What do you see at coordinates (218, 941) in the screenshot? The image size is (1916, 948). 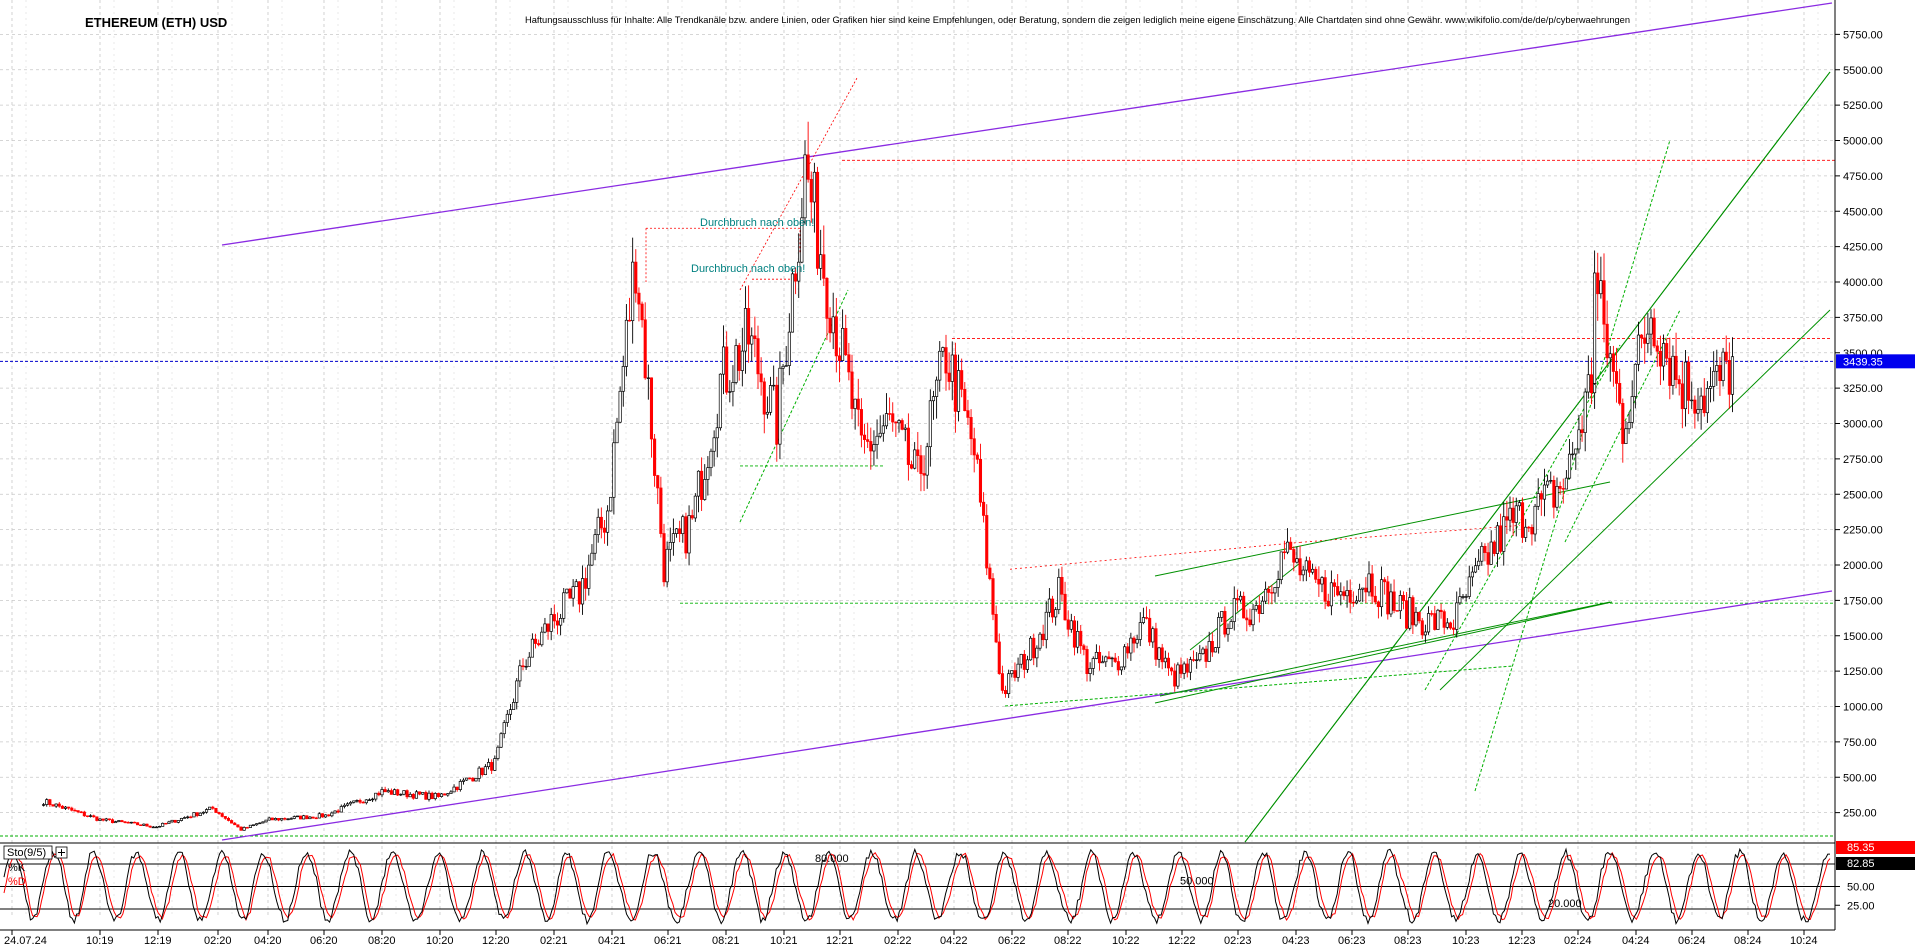 I see `x-tick-label: 02:20` at bounding box center [218, 941].